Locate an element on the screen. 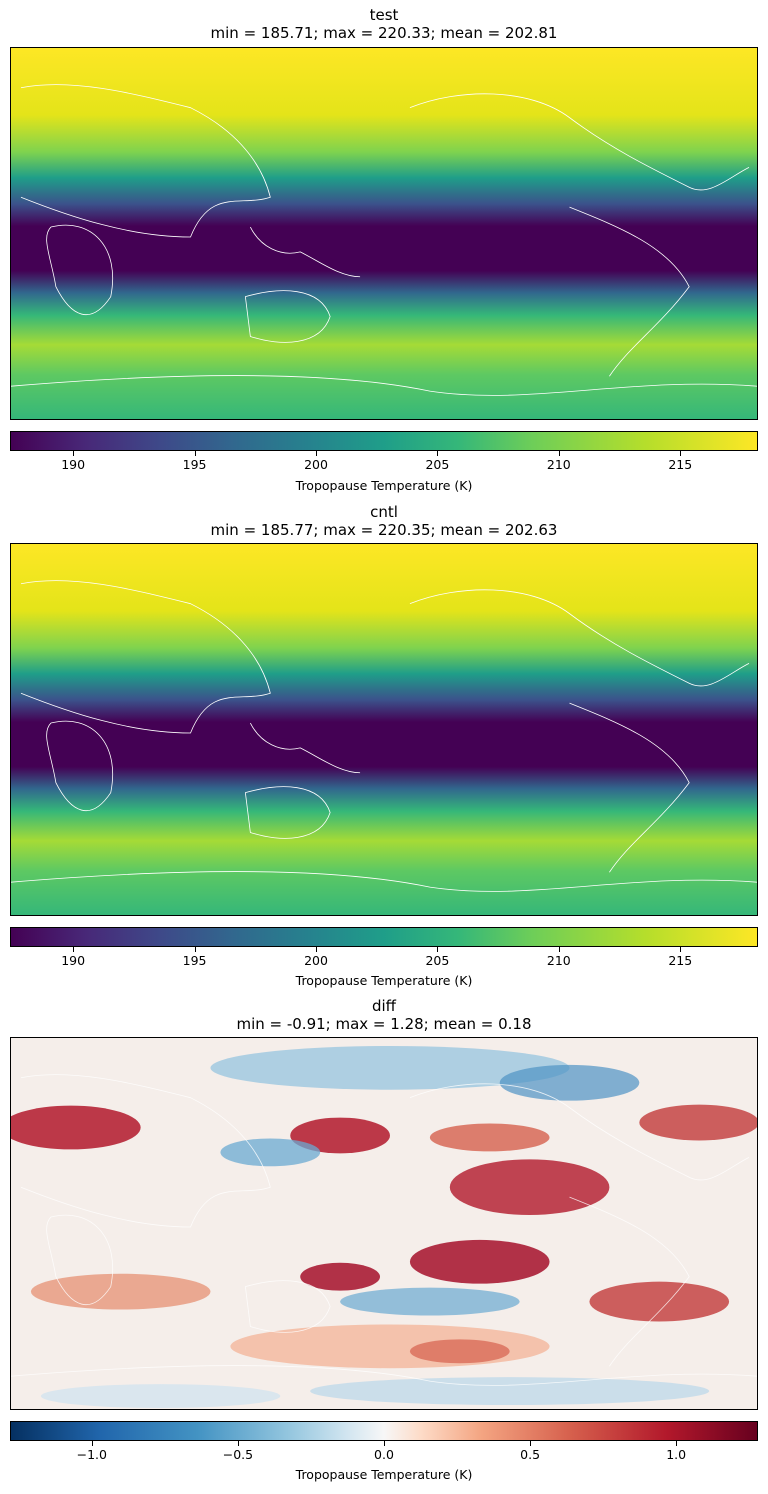 Image resolution: width=768 pixels, height=1494 pixels. cntl-colorbar-tick-label: 190 is located at coordinates (73, 960).